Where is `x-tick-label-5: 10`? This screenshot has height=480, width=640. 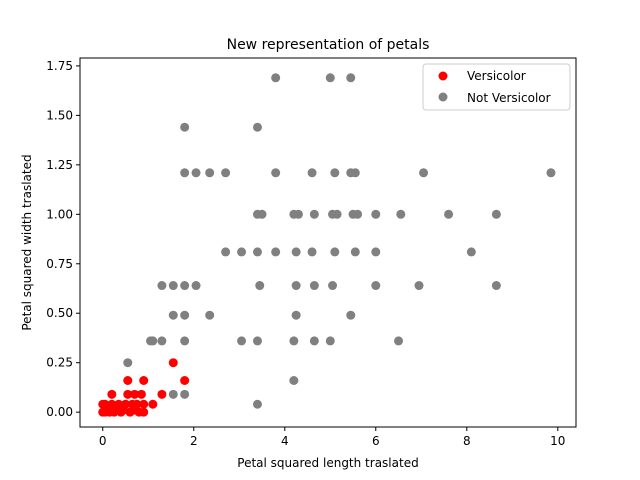
x-tick-label-5: 10 is located at coordinates (557, 441).